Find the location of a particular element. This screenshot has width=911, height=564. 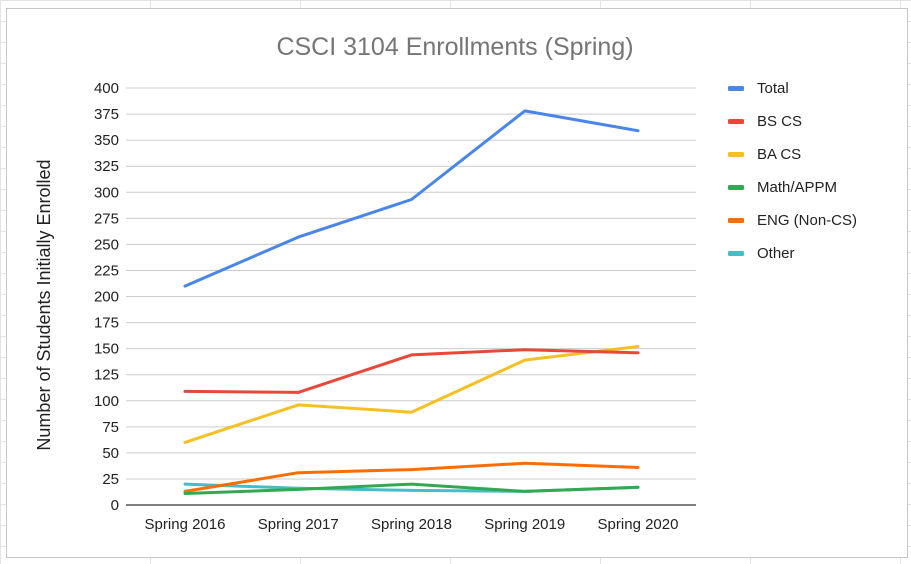

series-line-eng-non-cs is located at coordinates (411, 477).